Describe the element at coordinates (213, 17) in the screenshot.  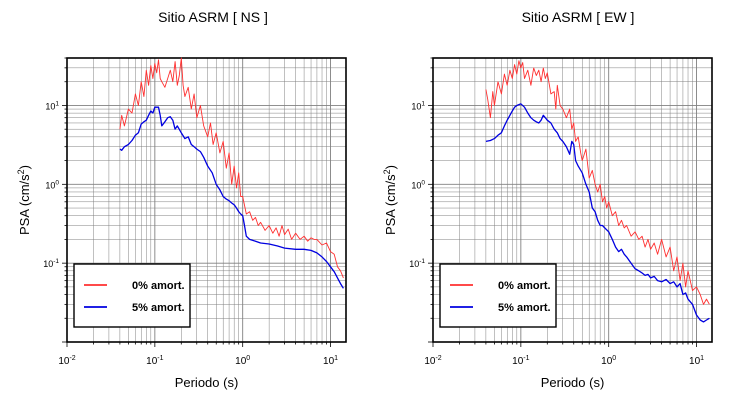
I see `chart-title: Sitio ASRM [ NS ]` at that location.